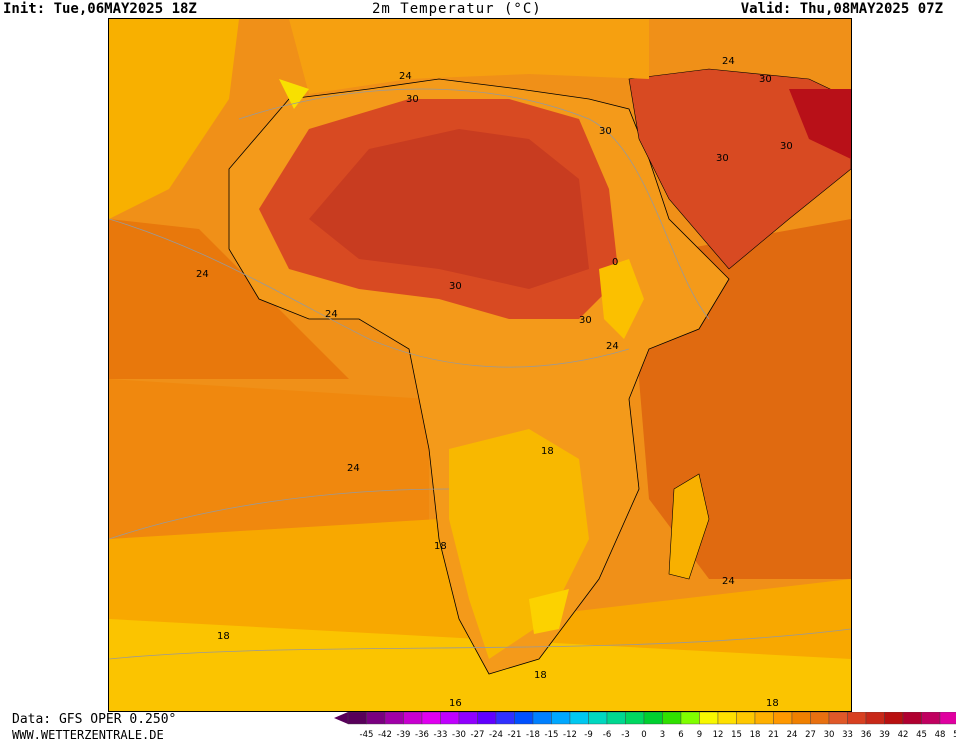 This screenshot has height=742, width=959. What do you see at coordinates (441, 735) in the screenshot?
I see `legend-value-label: -33` at bounding box center [441, 735].